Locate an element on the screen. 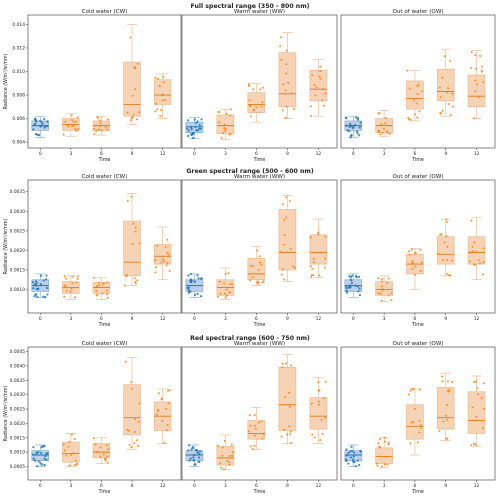  y-tick-label: 0.010 is located at coordinates (18, 72).